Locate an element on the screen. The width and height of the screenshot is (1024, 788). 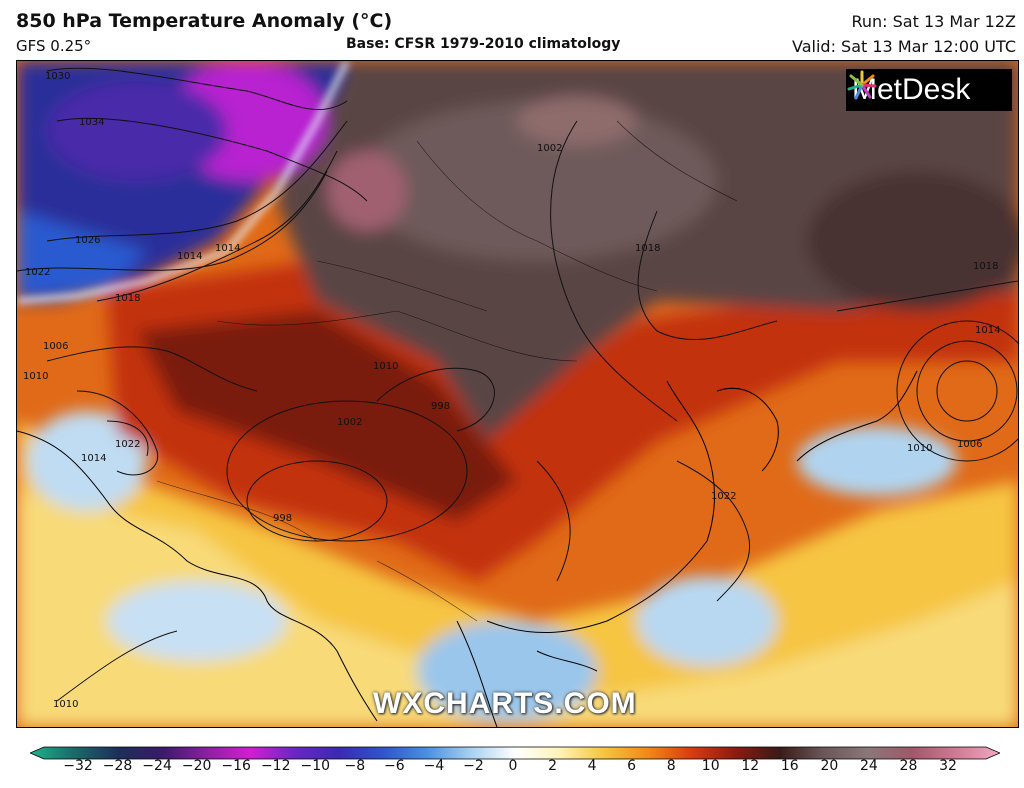
isobar-label: 1030 is located at coordinates (57, 76).